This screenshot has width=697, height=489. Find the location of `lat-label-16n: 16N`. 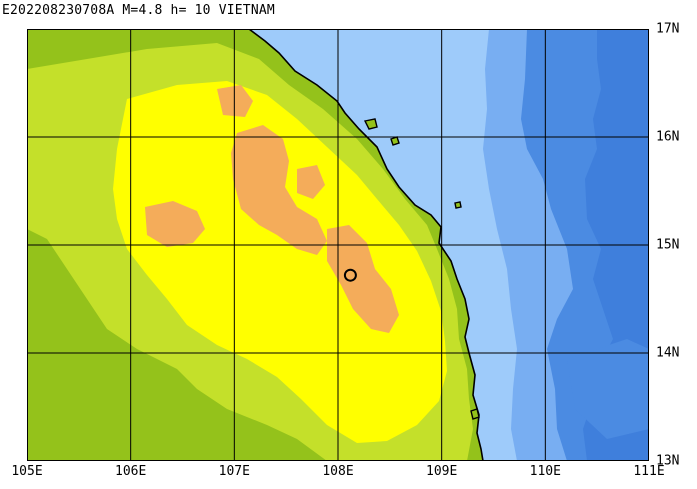

lat-label-16n: 16N is located at coordinates (668, 137).